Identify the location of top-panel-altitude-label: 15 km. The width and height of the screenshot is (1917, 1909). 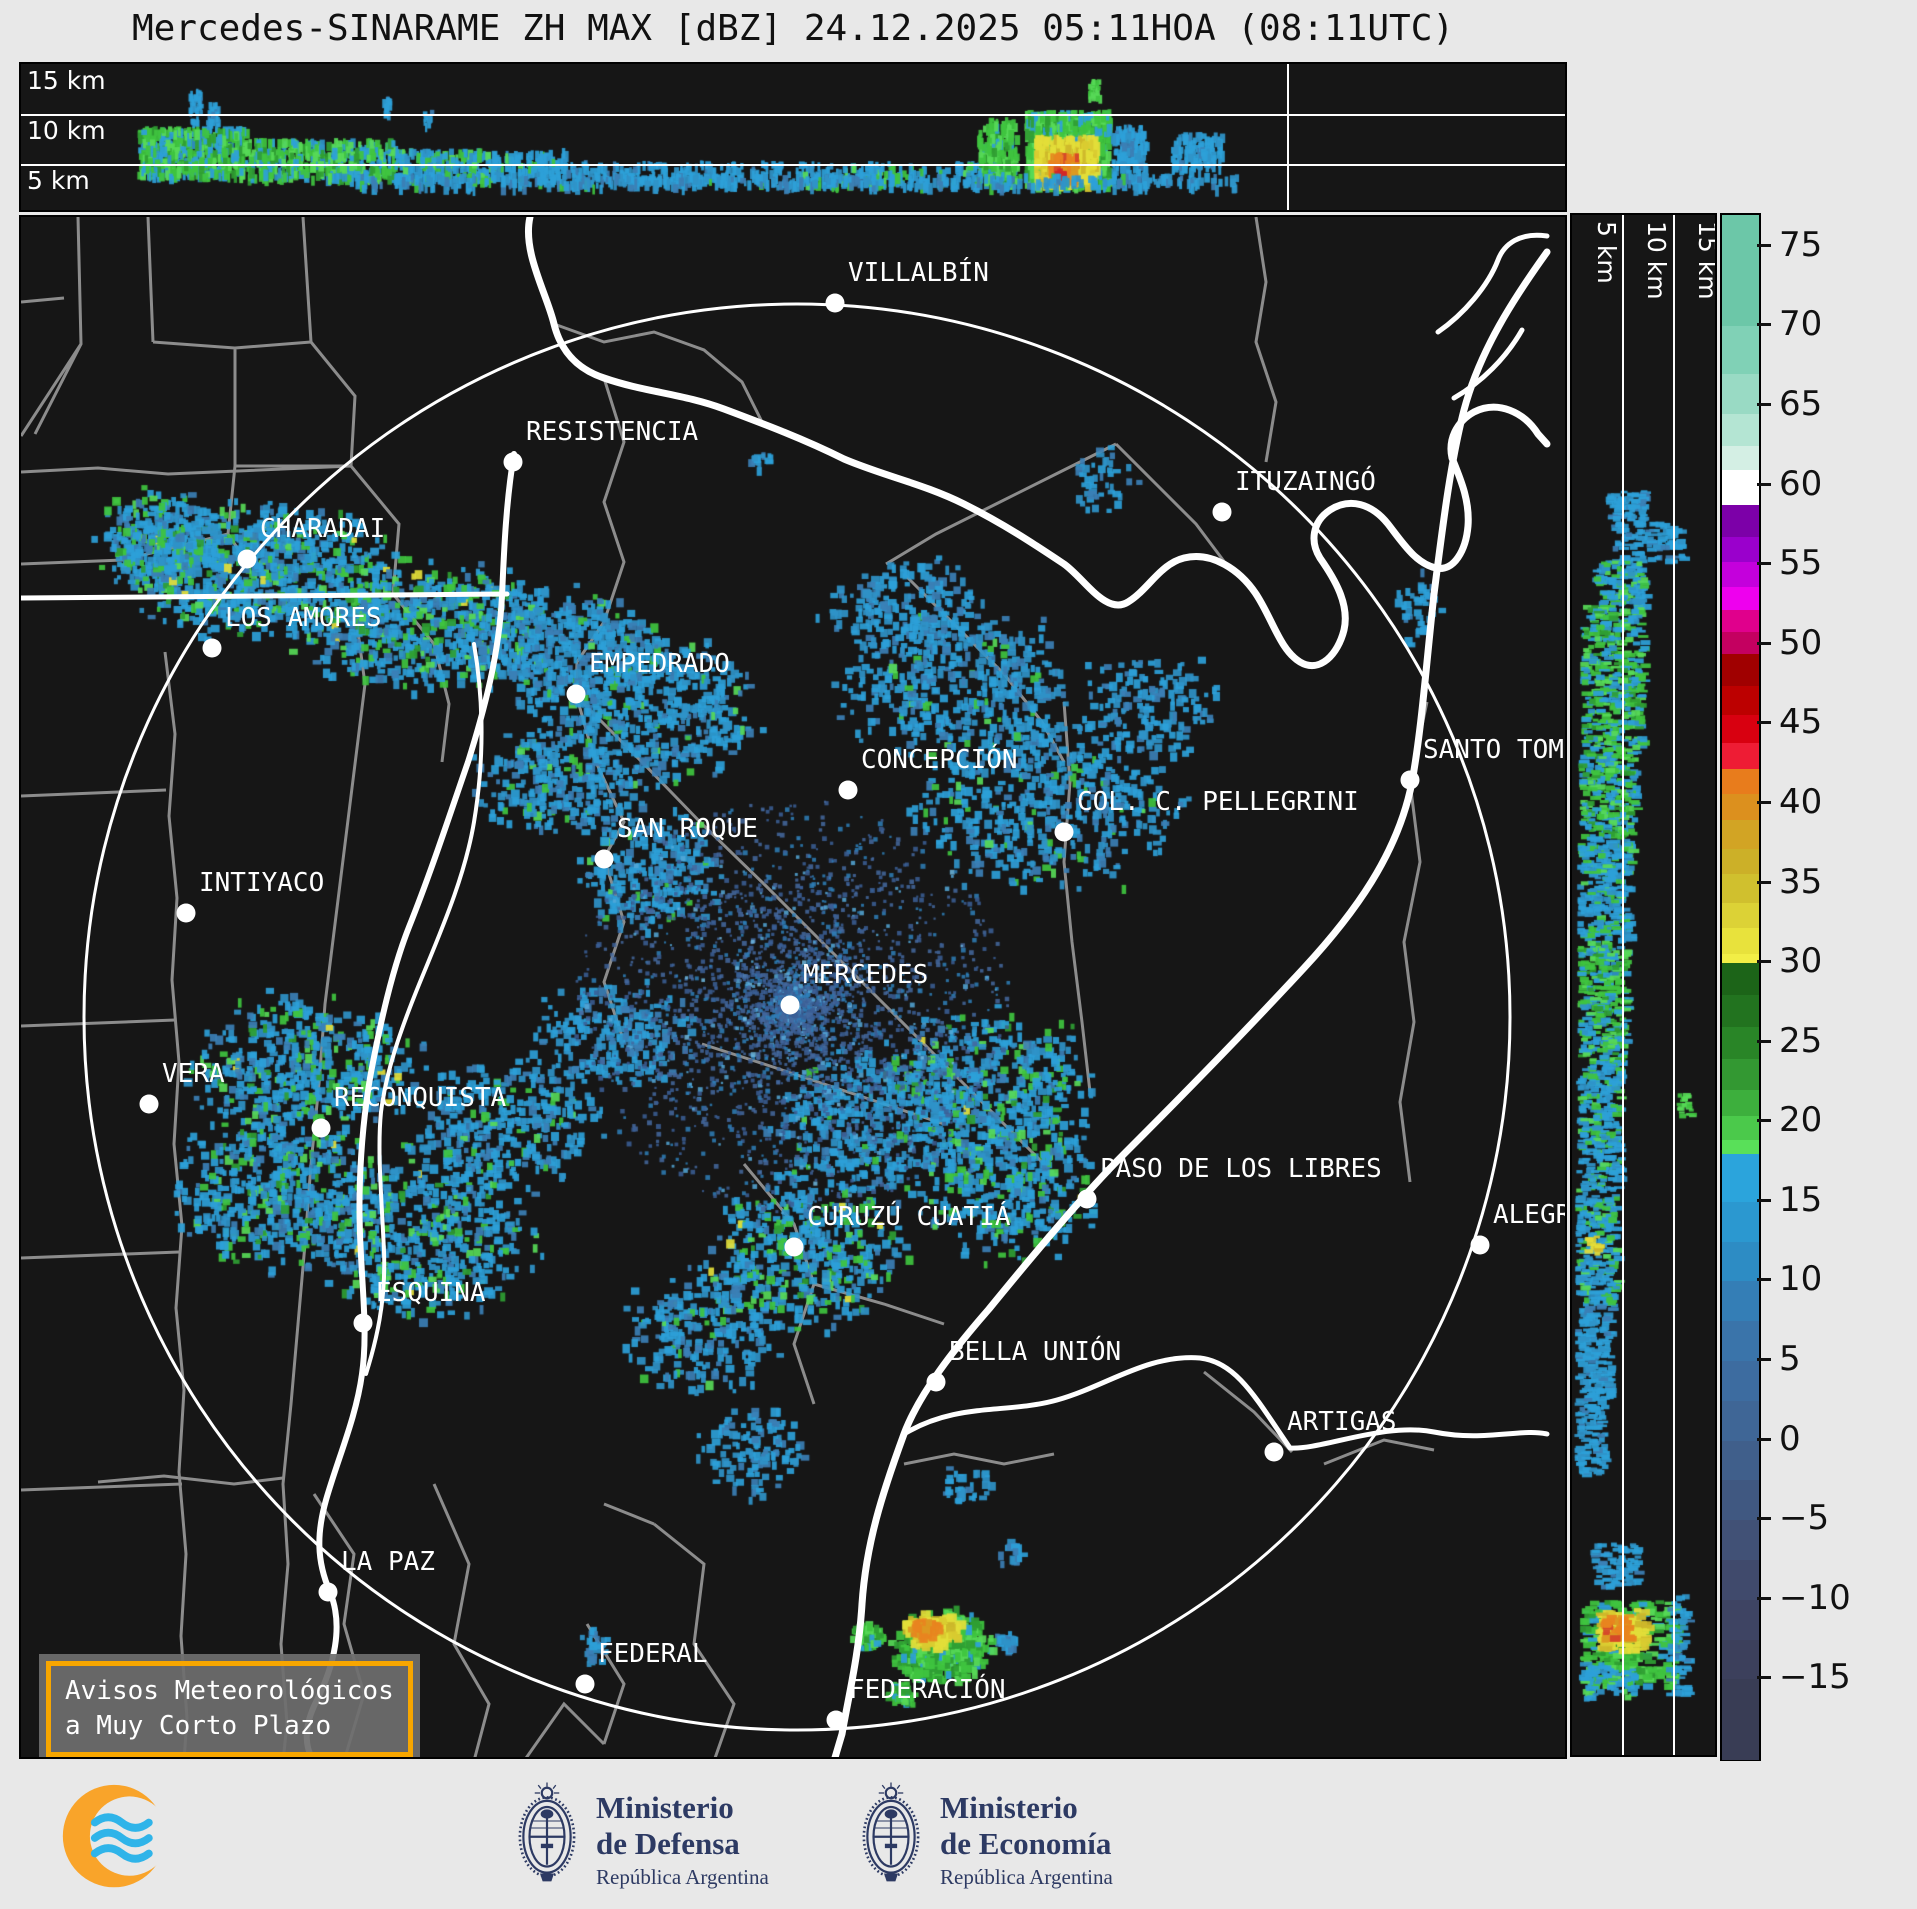
(66, 80).